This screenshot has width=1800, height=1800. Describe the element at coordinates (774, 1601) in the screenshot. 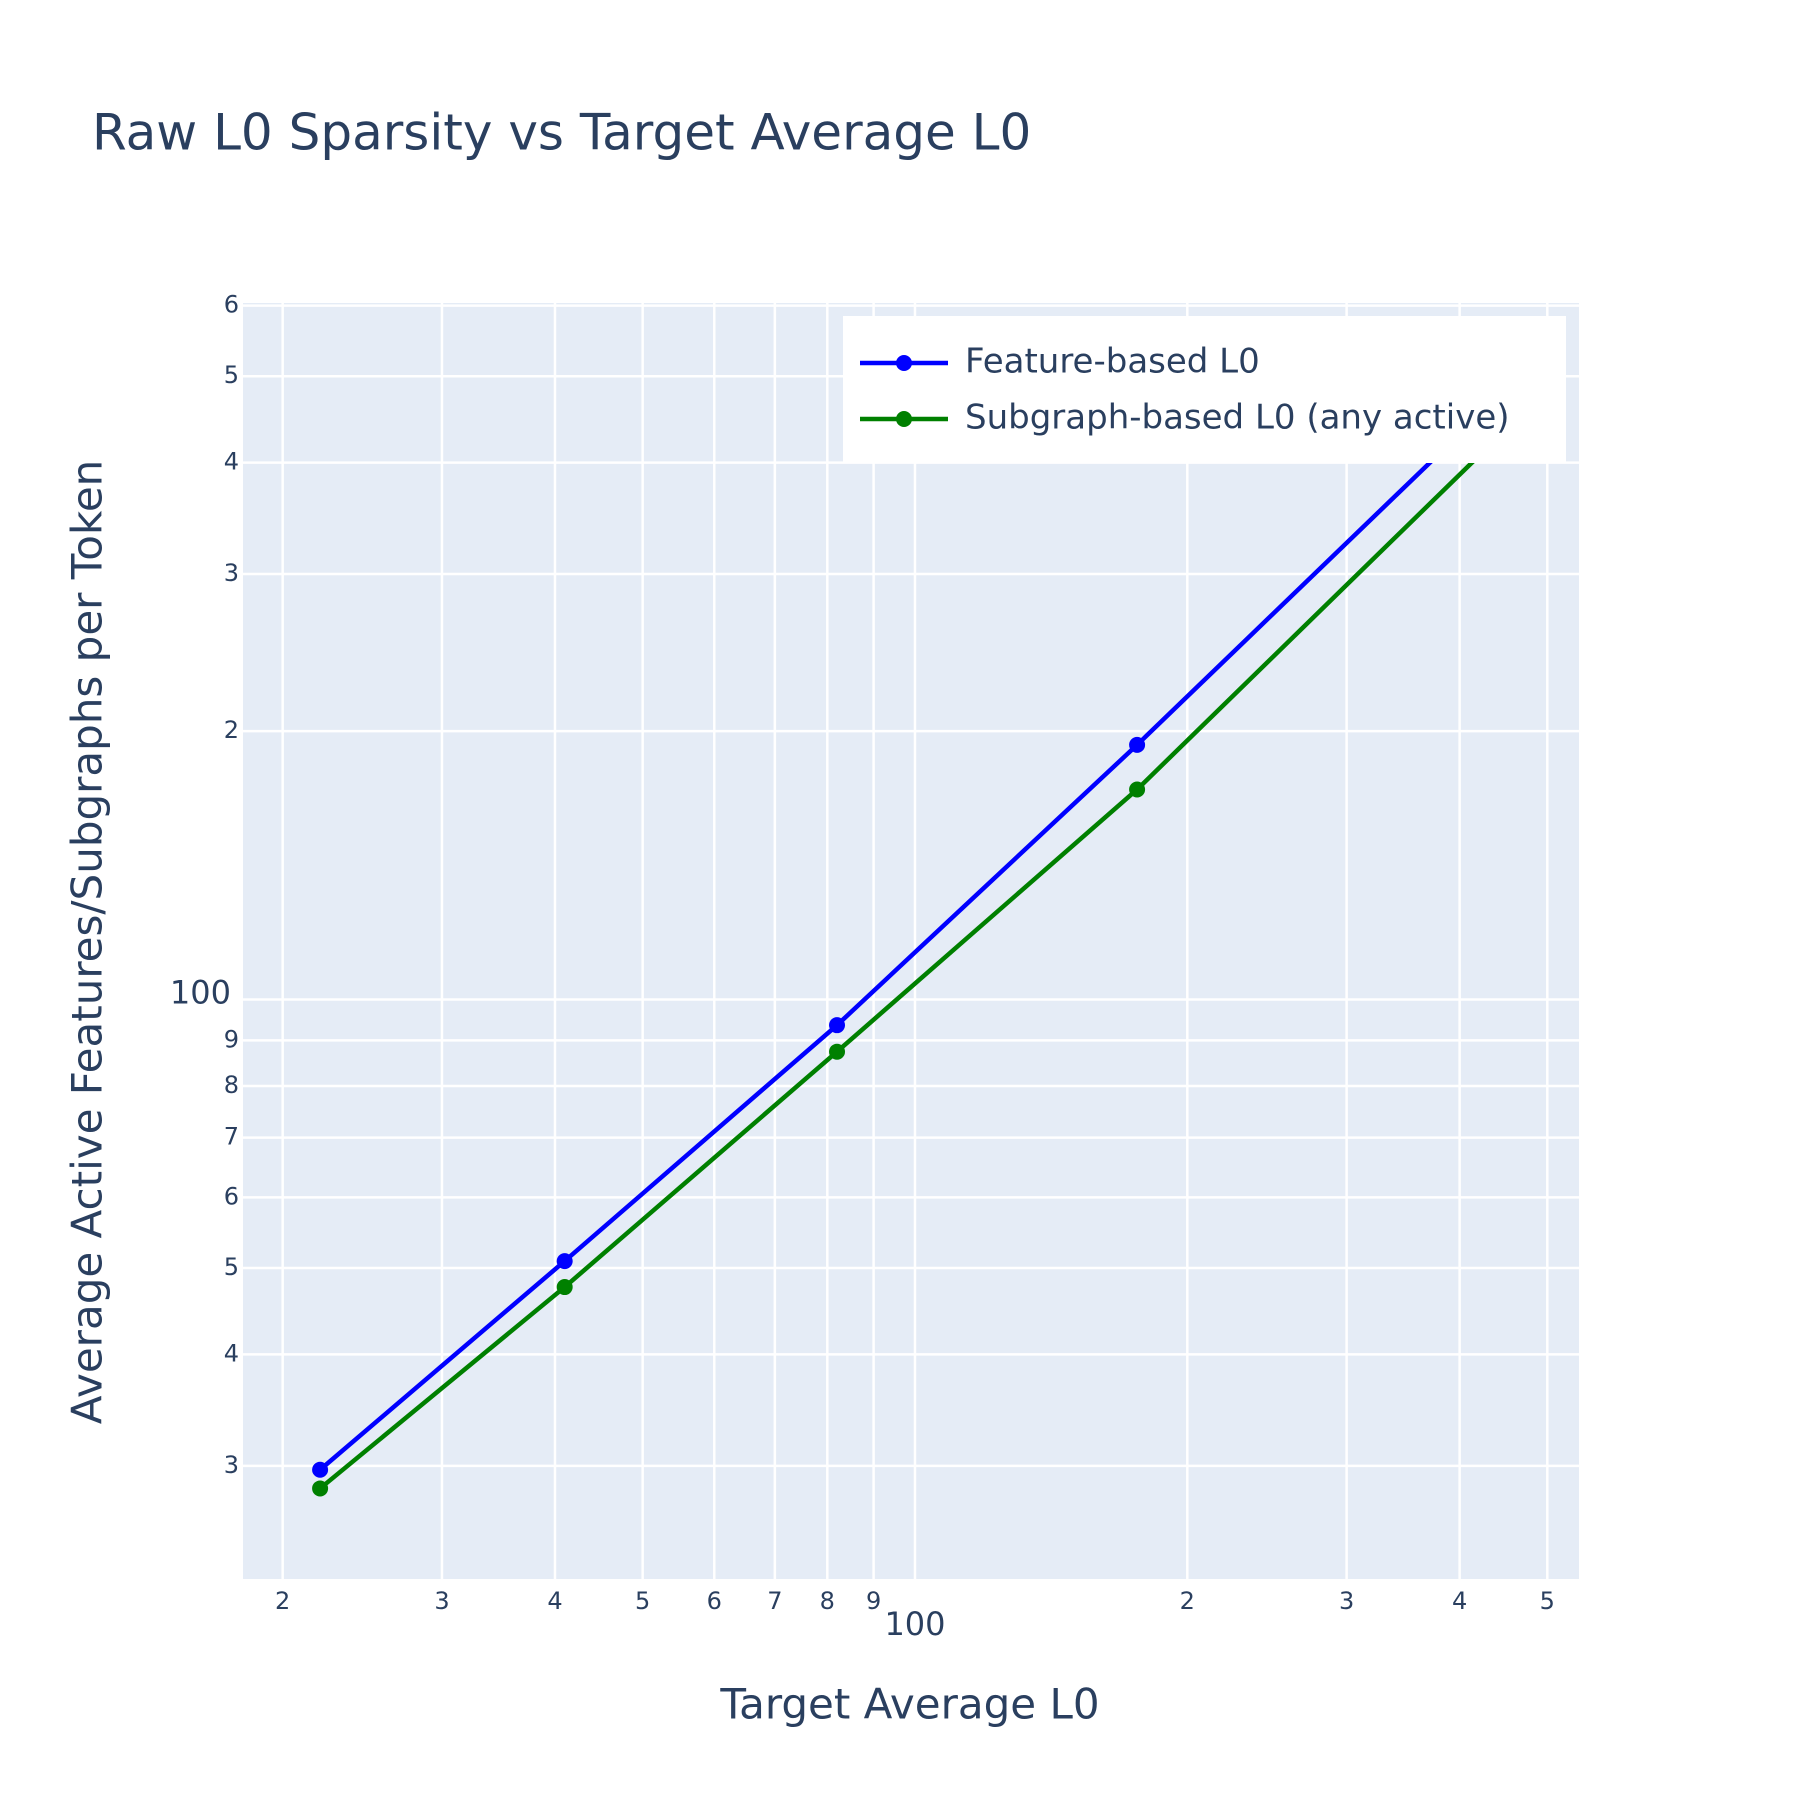

I see `x-tick-label: 7` at that location.